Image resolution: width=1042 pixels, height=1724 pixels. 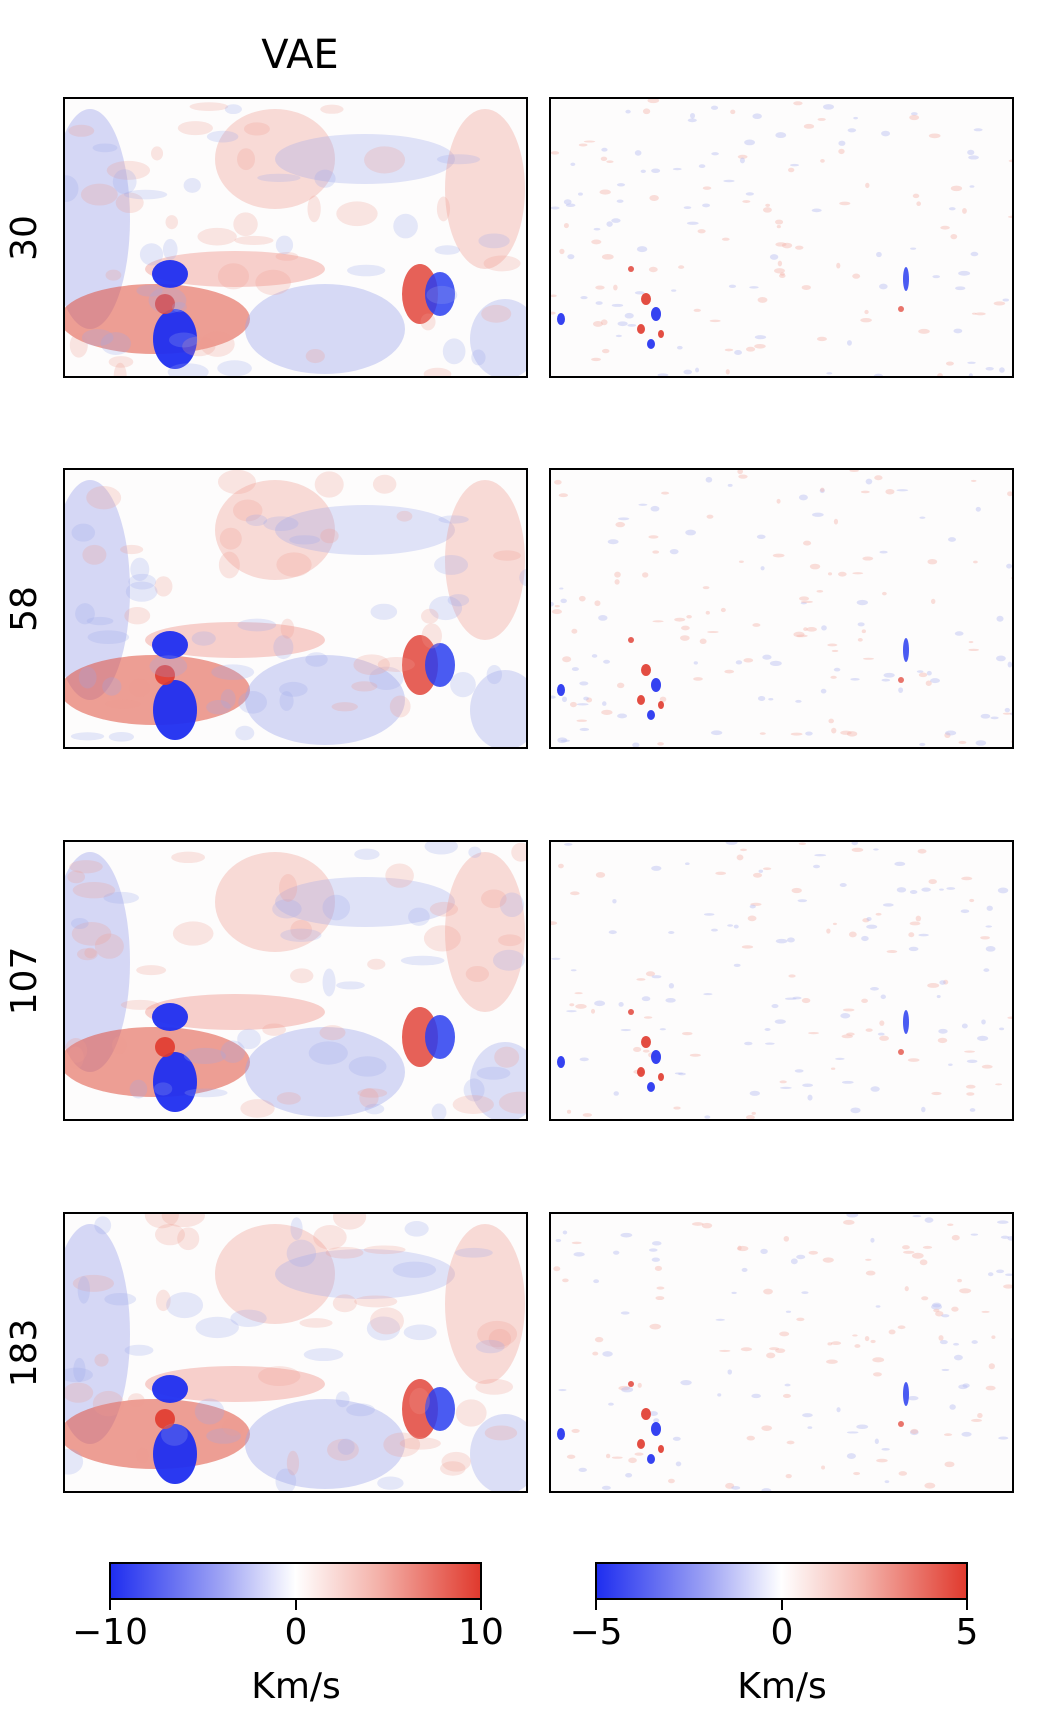 What do you see at coordinates (110, 1605) in the screenshot?
I see `colorbar-left-tick` at bounding box center [110, 1605].